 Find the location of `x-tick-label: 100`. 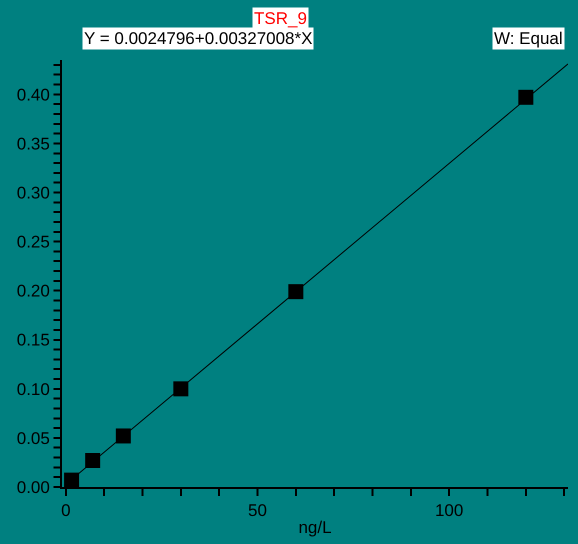

x-tick-label: 100 is located at coordinates (449, 510).